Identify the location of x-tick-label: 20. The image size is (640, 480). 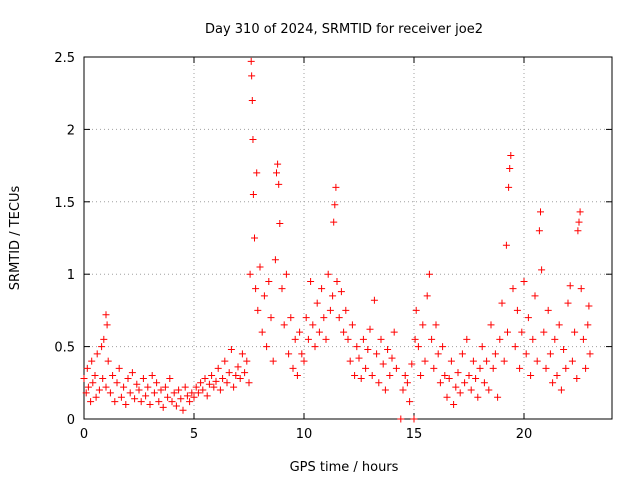
(524, 434).